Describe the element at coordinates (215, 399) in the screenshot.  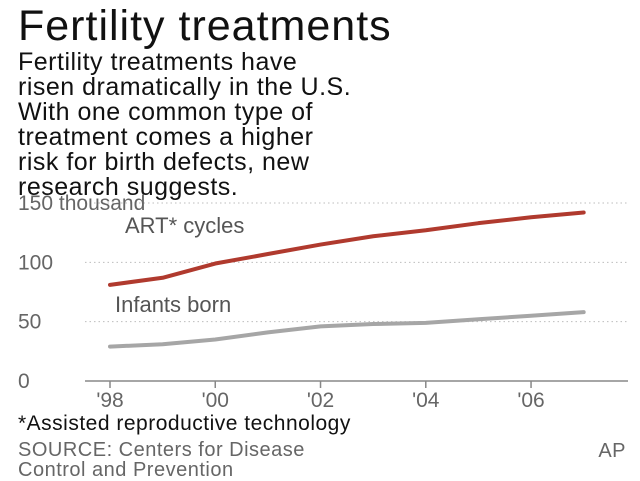
I see `x-tick-label: '00` at that location.